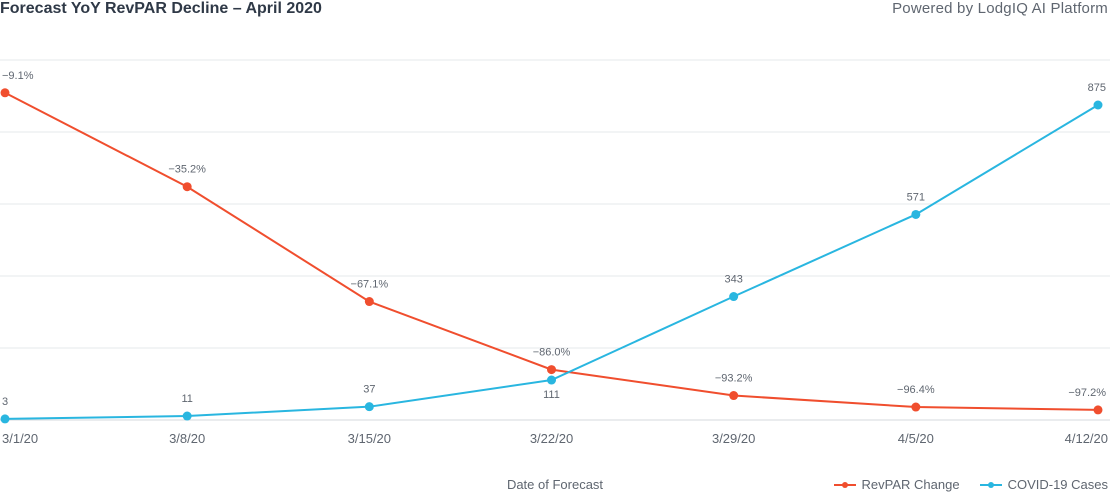 The height and width of the screenshot is (492, 1110). I want to click on legend-item-revpar: RevPAR Change, so click(896, 484).